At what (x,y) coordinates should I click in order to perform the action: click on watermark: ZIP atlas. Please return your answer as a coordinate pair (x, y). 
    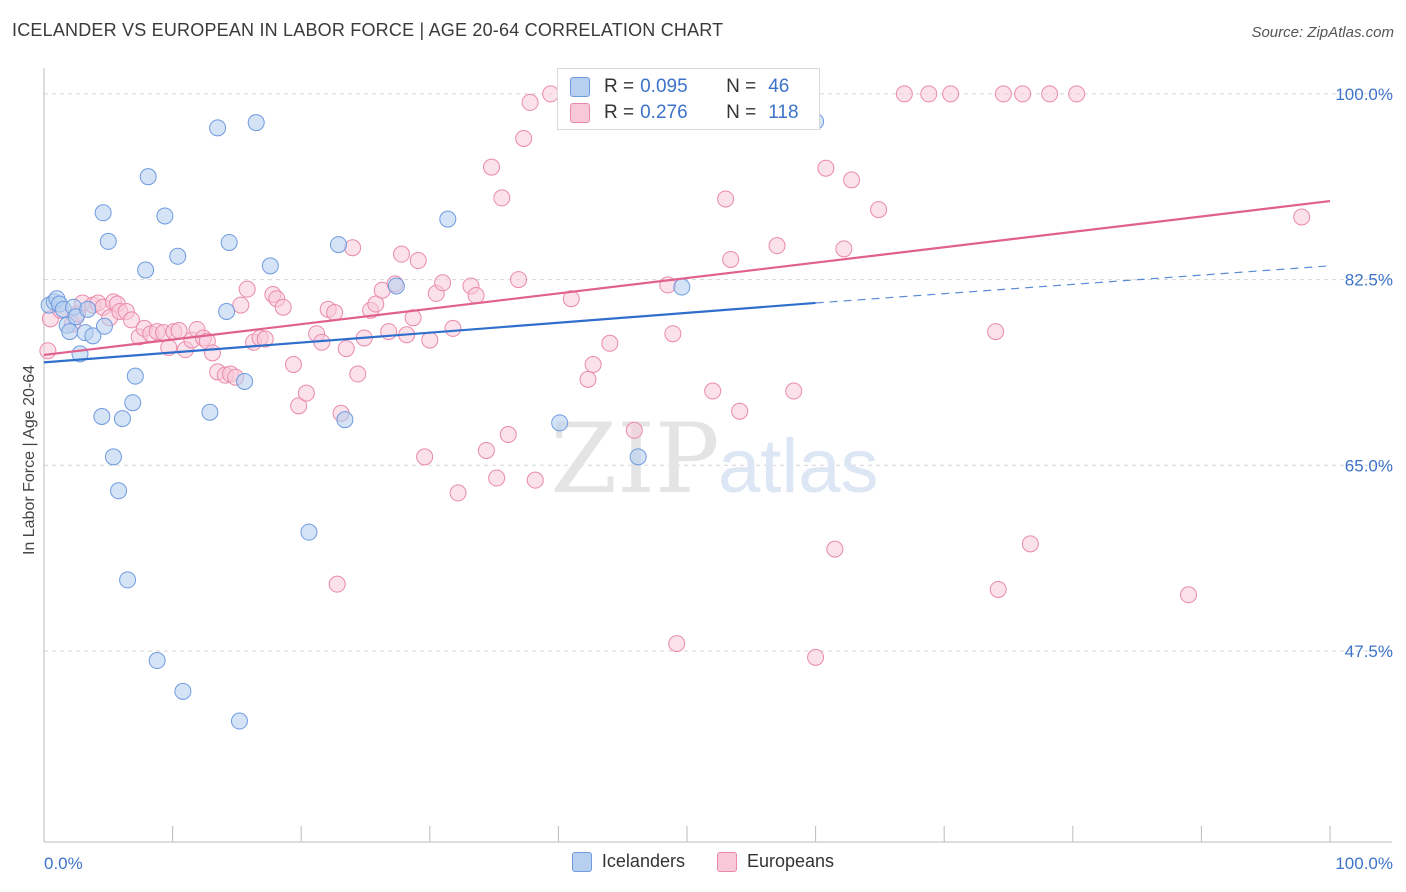
    Looking at the image, I should click on (714, 459).